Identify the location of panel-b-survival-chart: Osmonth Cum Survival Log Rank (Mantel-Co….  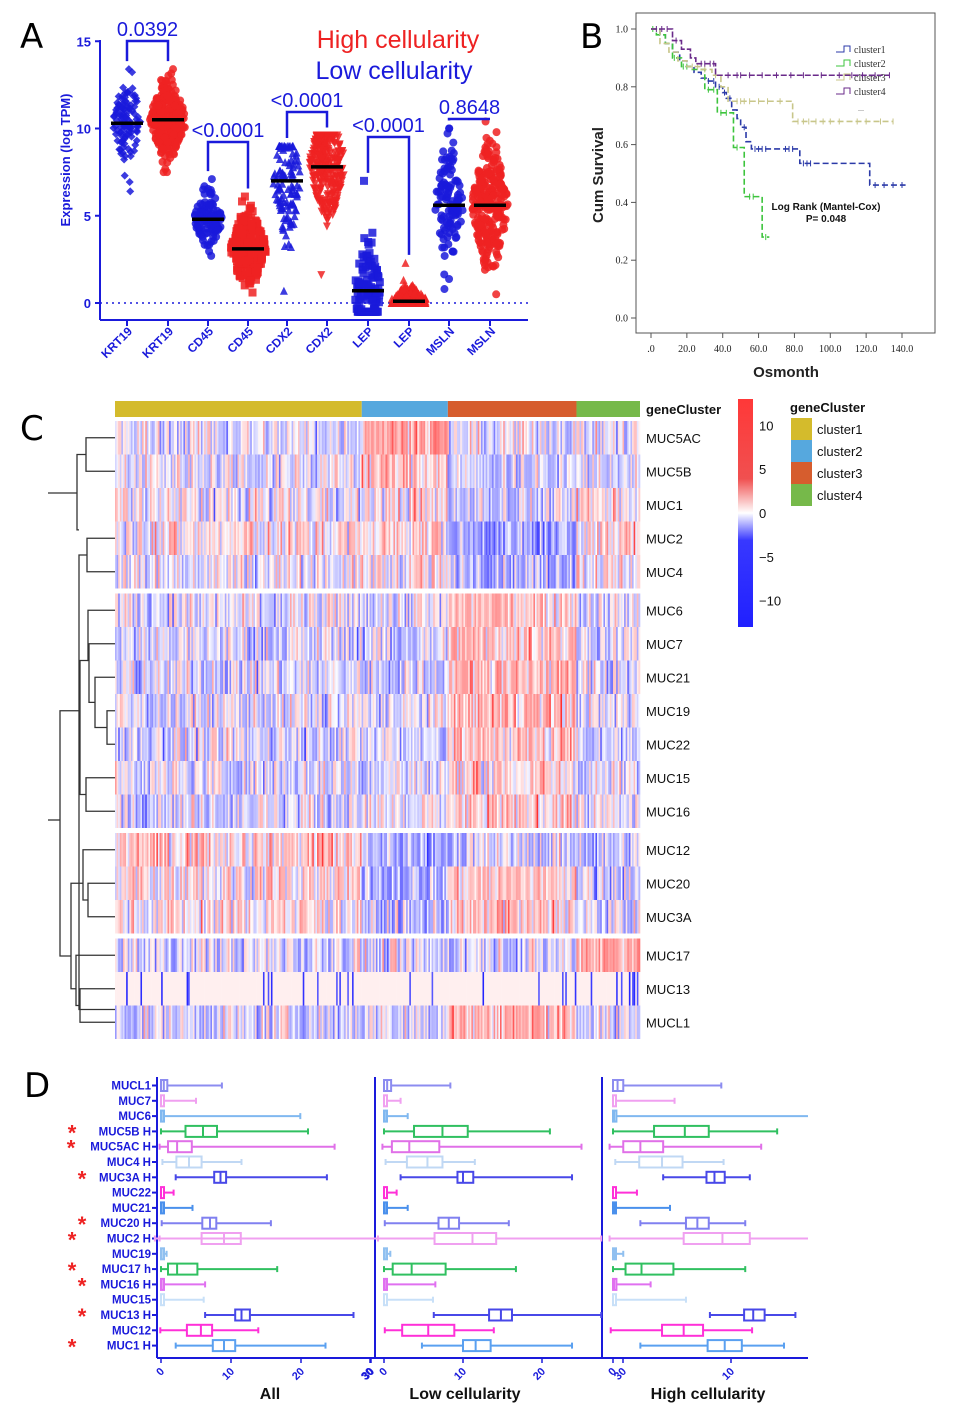
(763, 196).